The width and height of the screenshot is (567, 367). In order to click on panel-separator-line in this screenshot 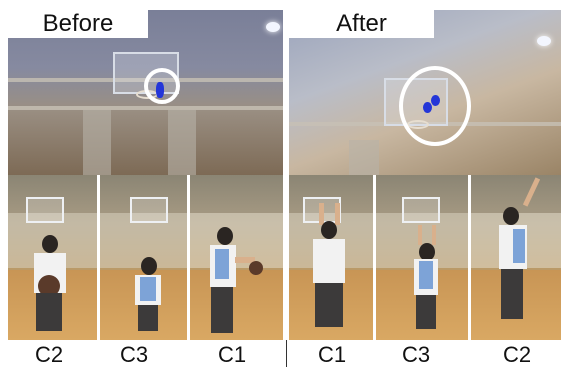, I will do `click(286, 353)`.